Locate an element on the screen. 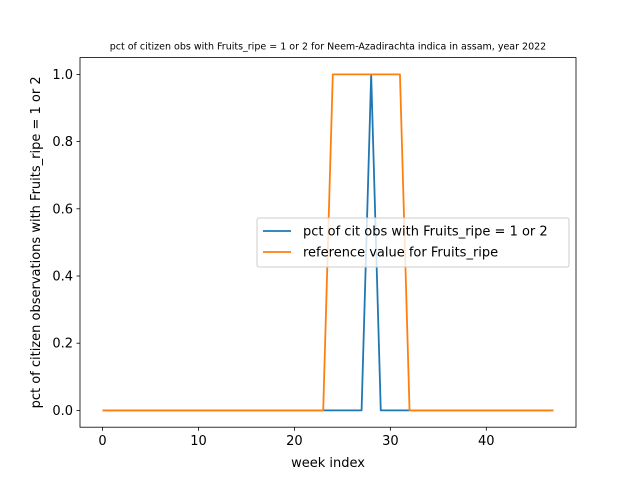 The height and width of the screenshot is (480, 640). y-tick-label: 0.6 is located at coordinates (62, 209).